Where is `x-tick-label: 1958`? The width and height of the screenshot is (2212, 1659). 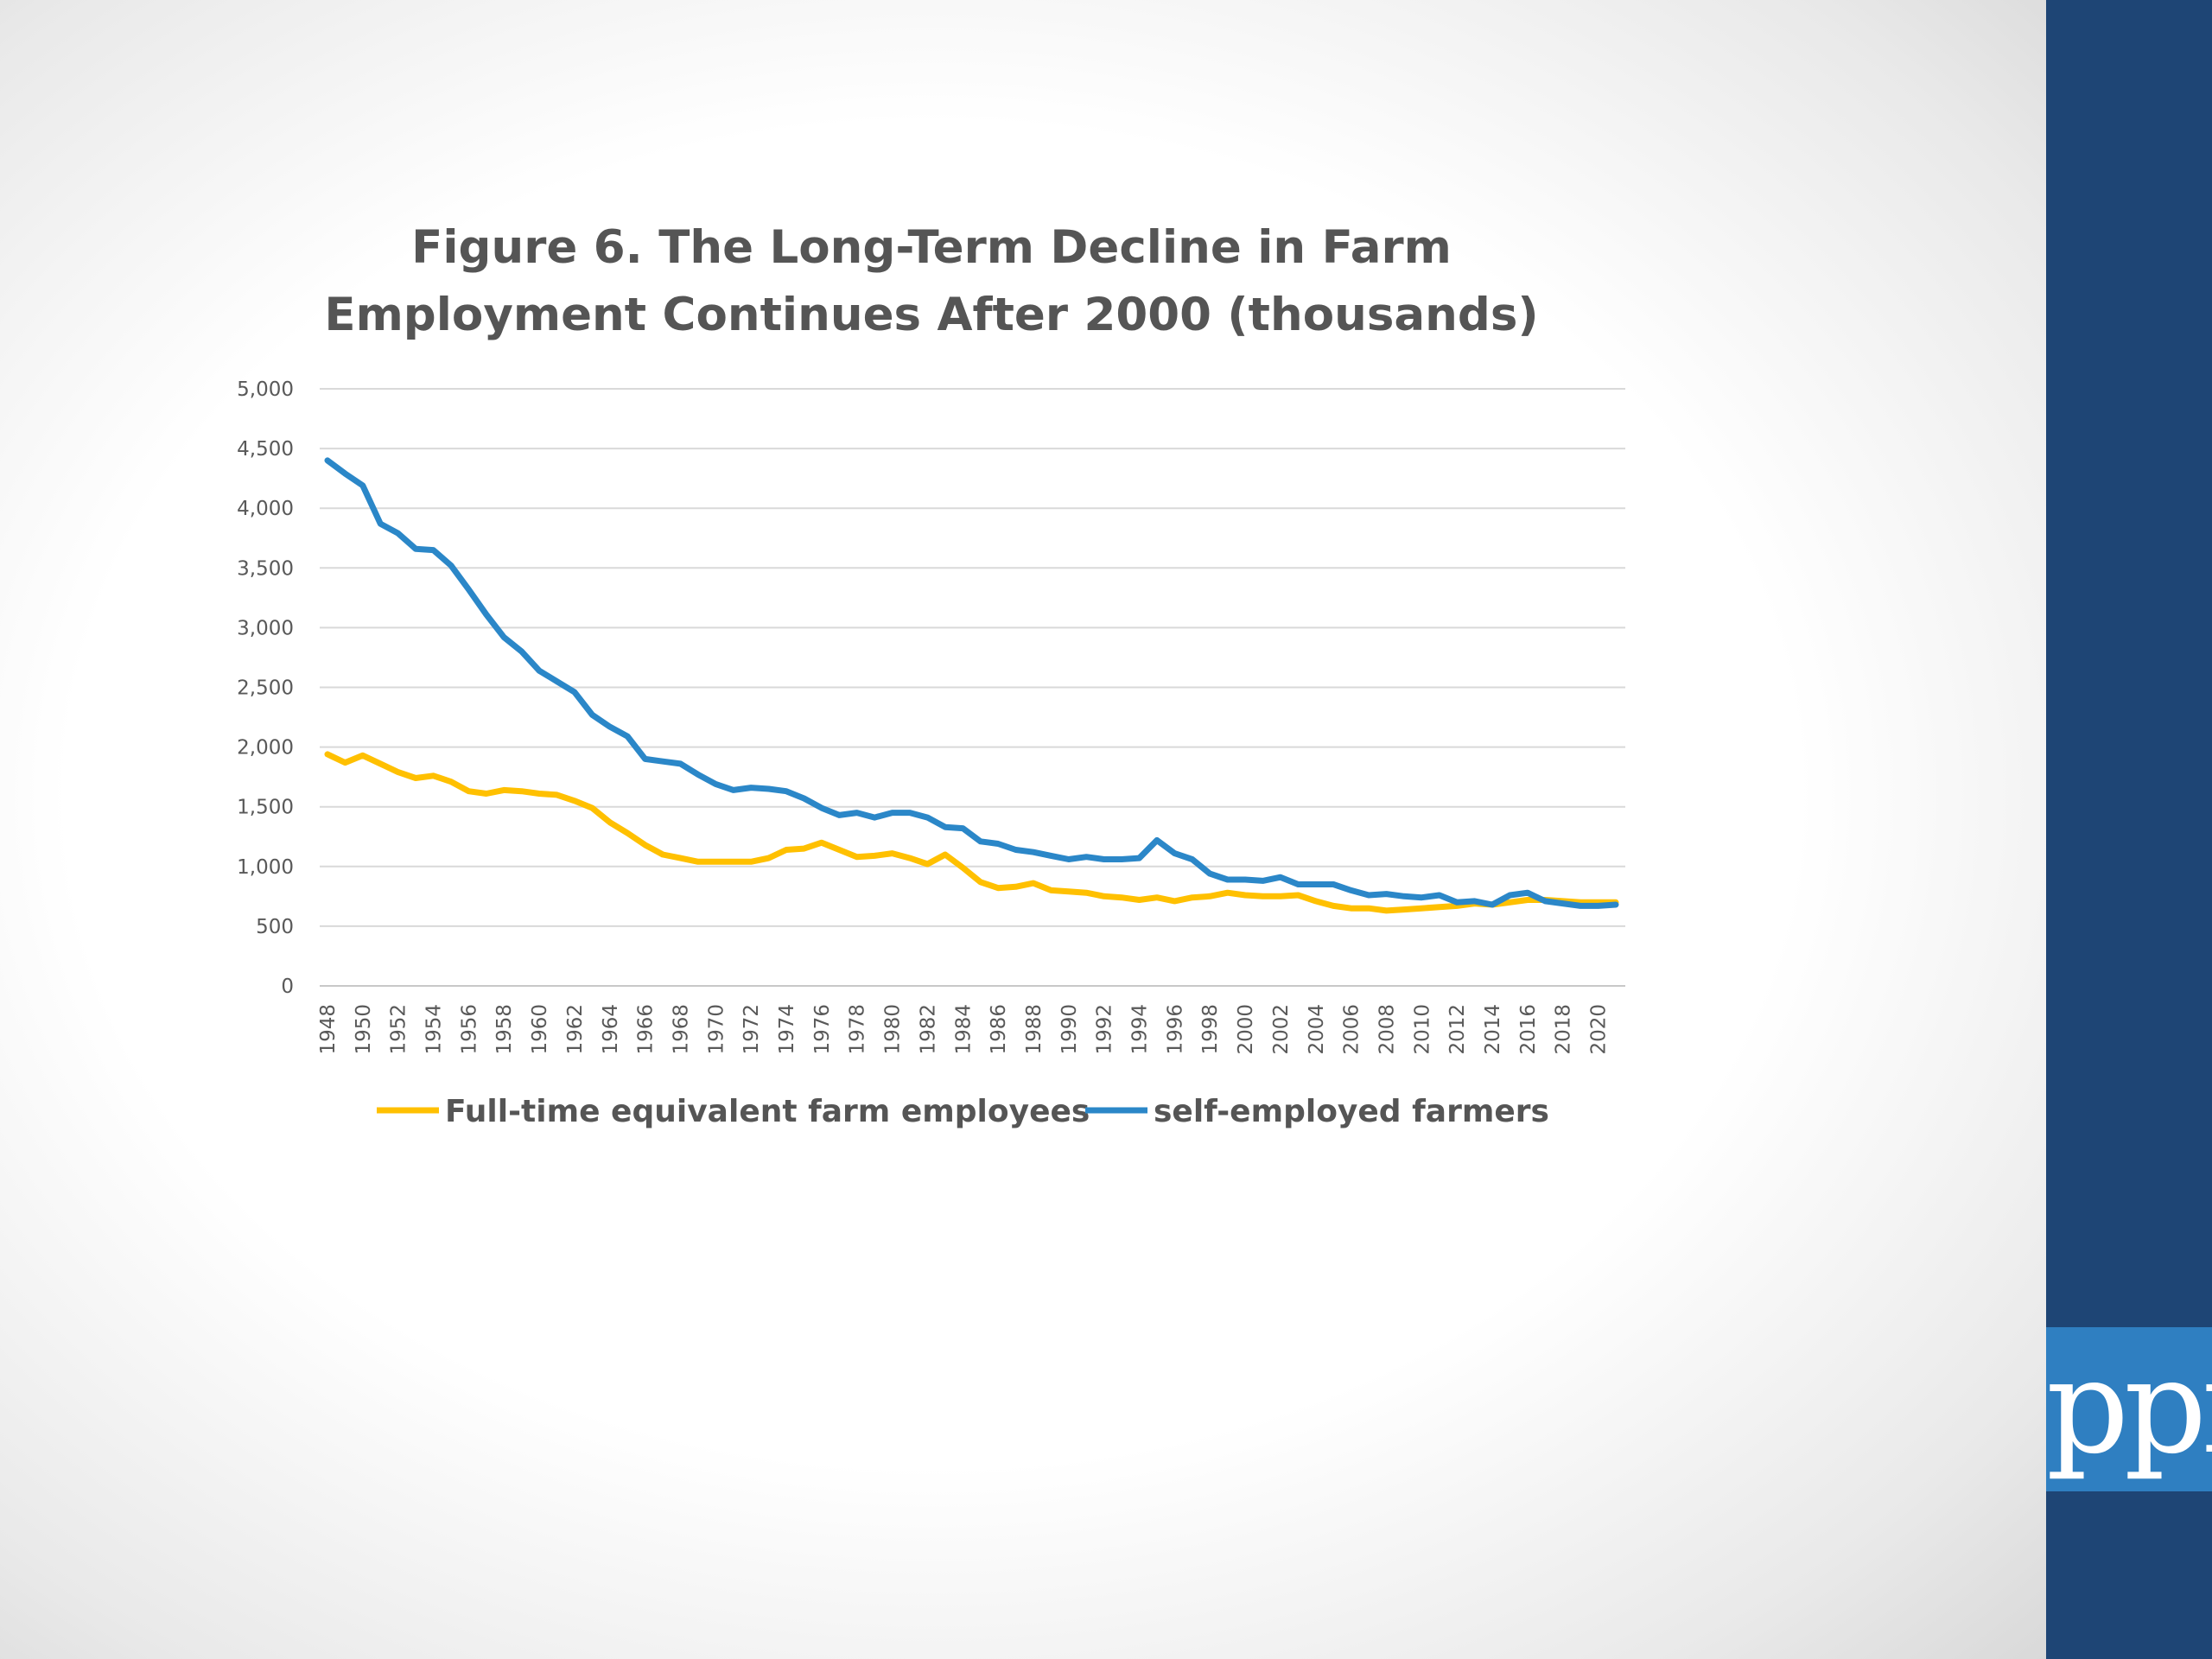 x-tick-label: 1958 is located at coordinates (504, 1029).